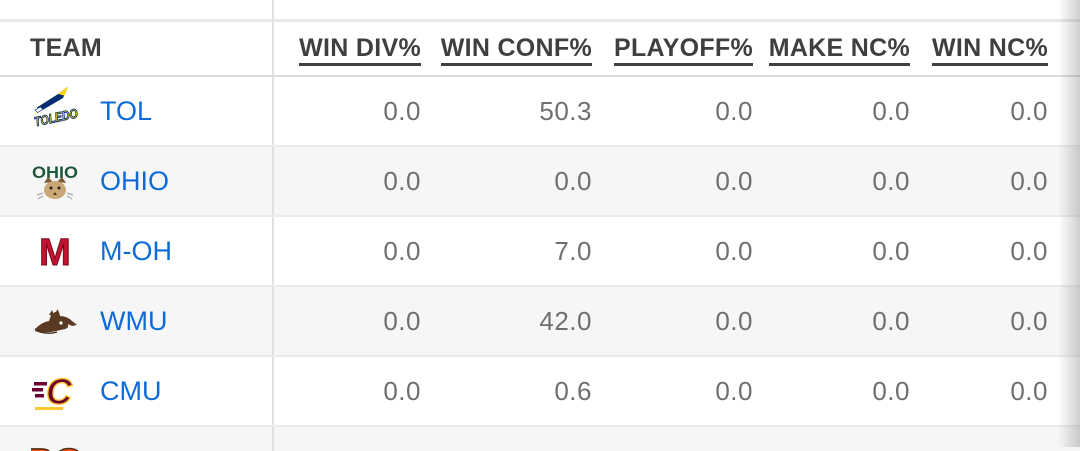 This screenshot has width=1080, height=451. I want to click on sort-link-make-nc: MAKE NC%, so click(839, 50).